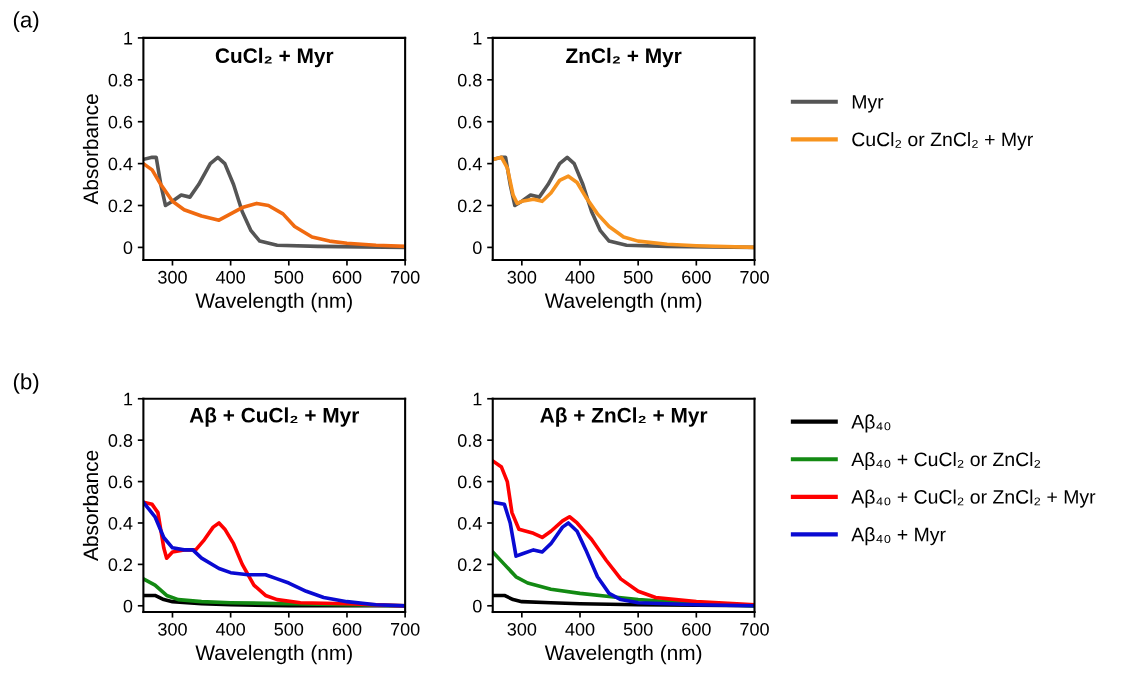 This screenshot has width=1138, height=677. I want to click on chart-title: ZnCl₂ + Myr, so click(624, 57).